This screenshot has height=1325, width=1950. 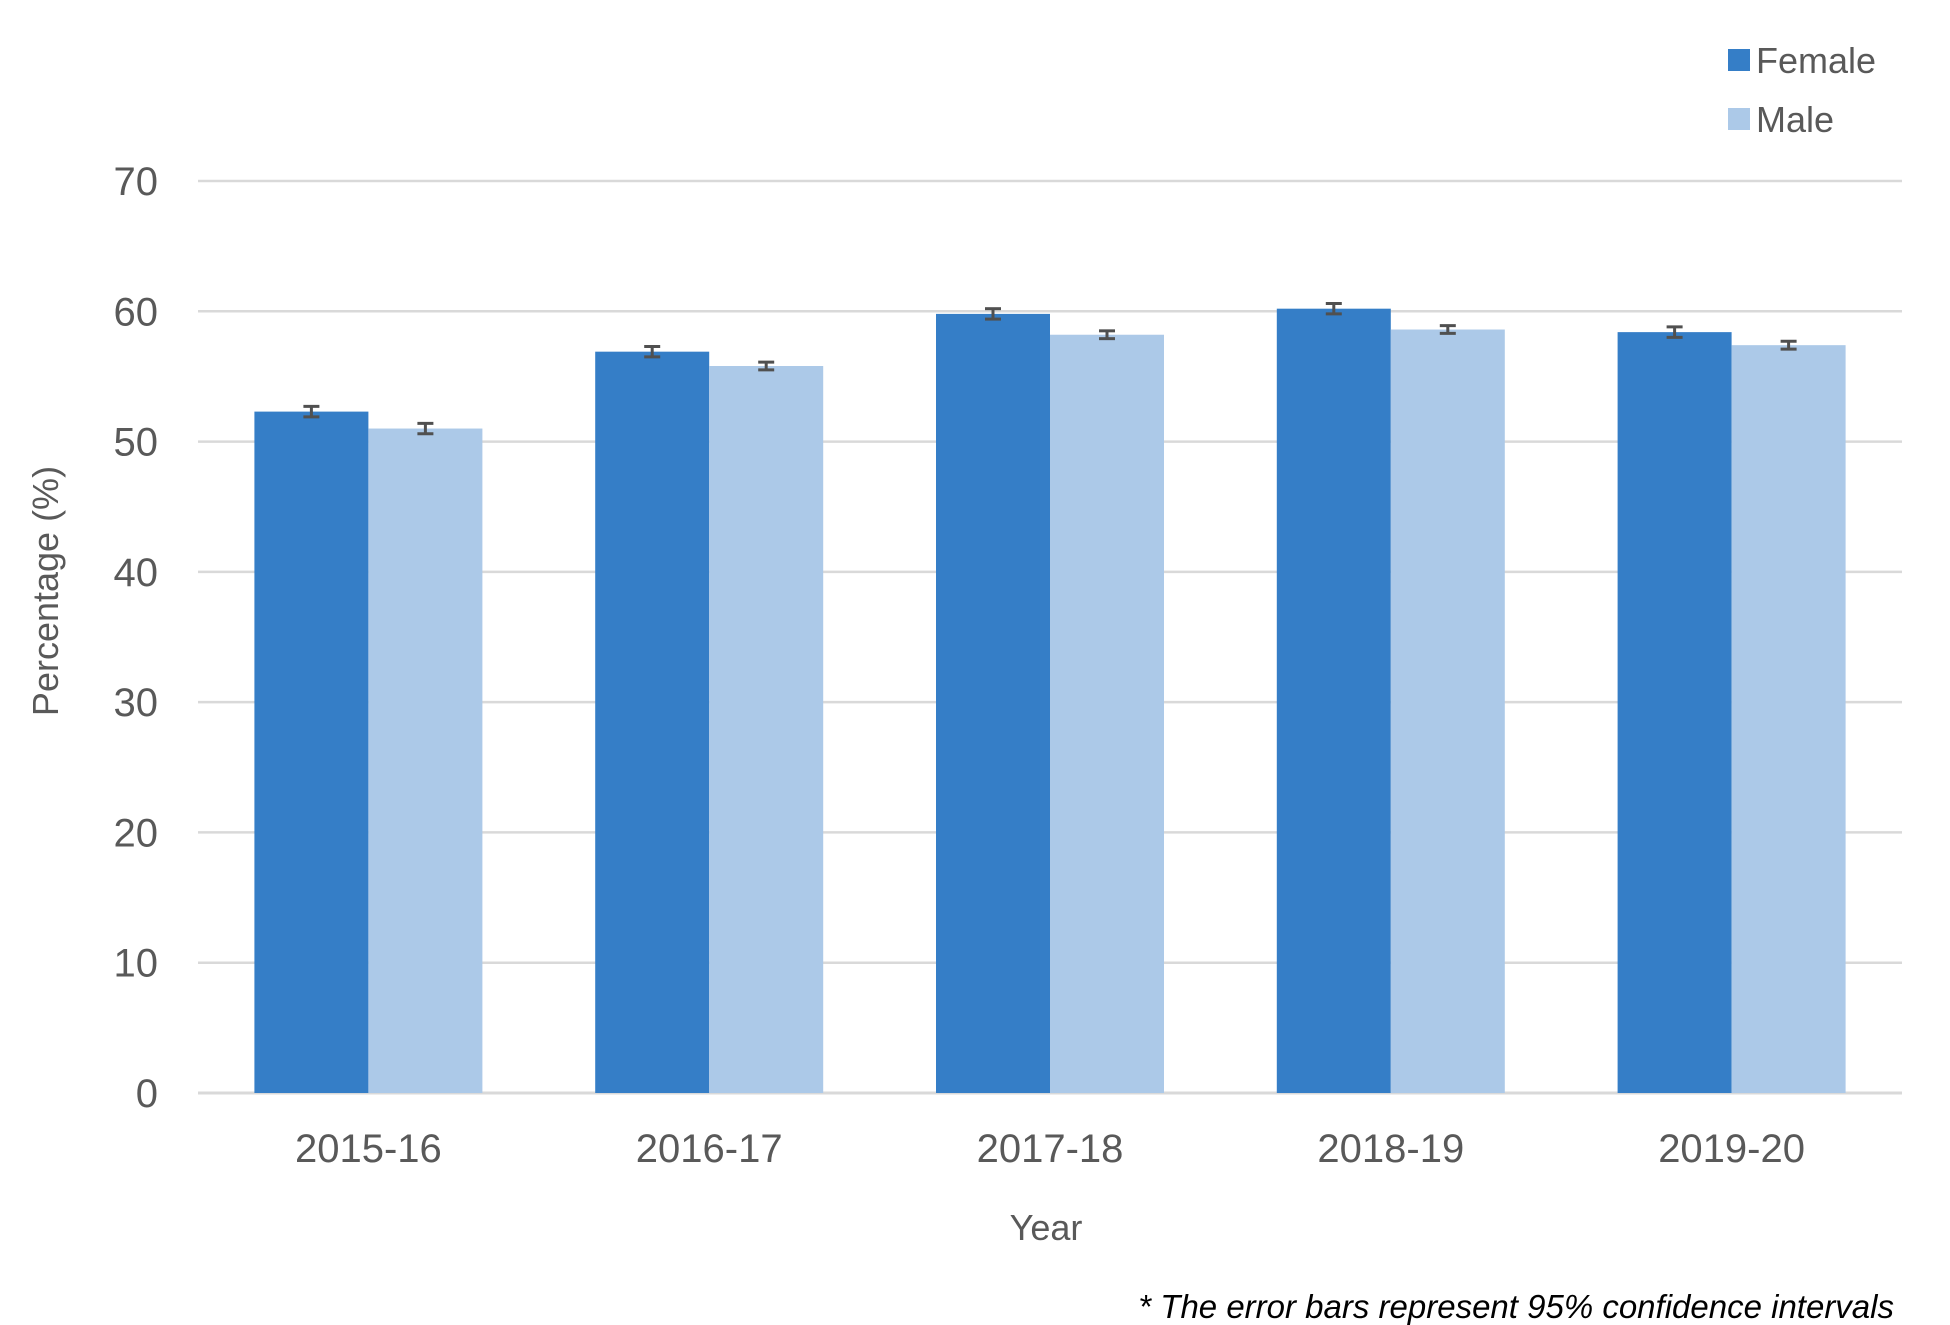 What do you see at coordinates (1390, 1149) in the screenshot?
I see `x-tick-label: 2018-19` at bounding box center [1390, 1149].